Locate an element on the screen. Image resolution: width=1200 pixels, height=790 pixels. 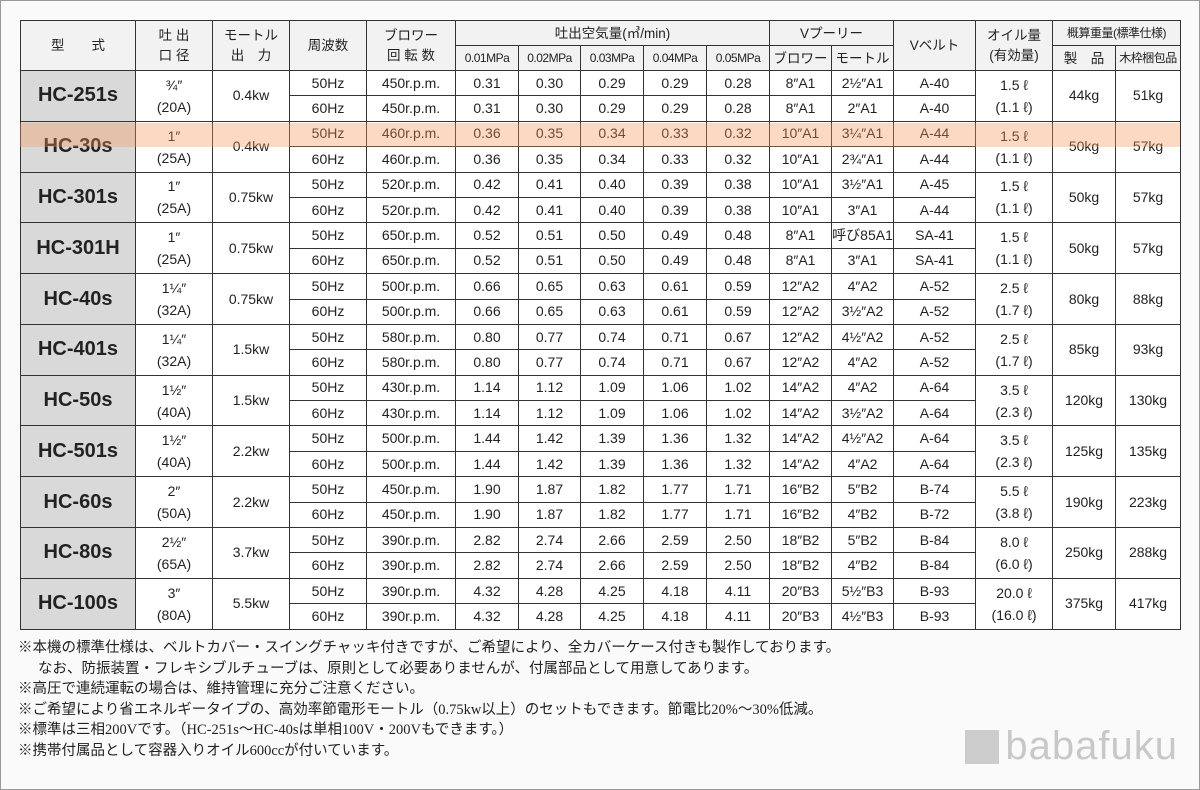
motor-output: 1.5kw is located at coordinates (251, 349).